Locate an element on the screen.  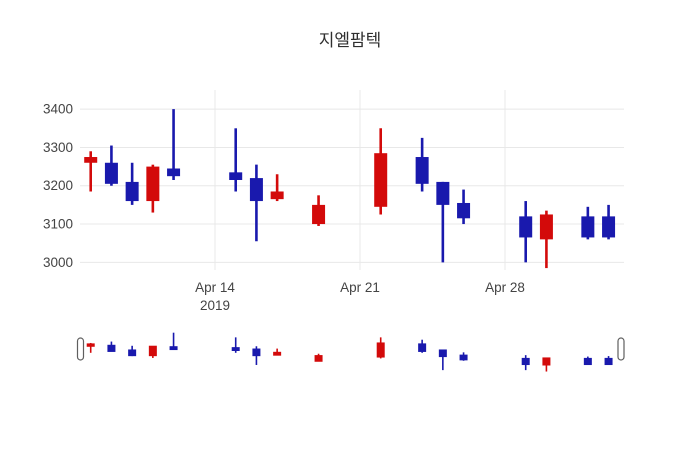
rangeslider is located at coordinates (350, 351).